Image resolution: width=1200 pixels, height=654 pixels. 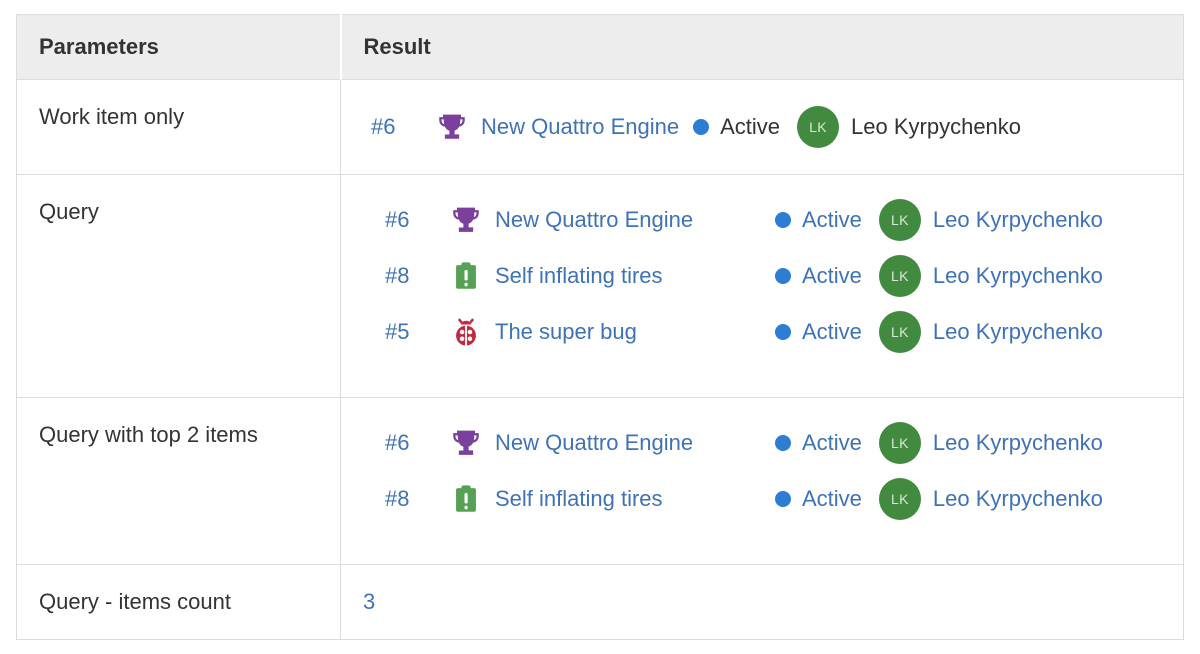 What do you see at coordinates (69, 211) in the screenshot?
I see `parameter-label: Query` at bounding box center [69, 211].